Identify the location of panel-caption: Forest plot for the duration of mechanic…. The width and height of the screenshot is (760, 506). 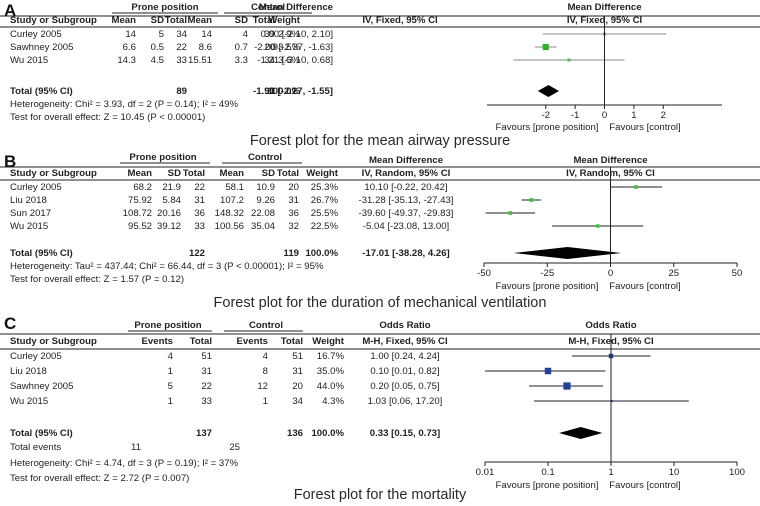
(380, 303).